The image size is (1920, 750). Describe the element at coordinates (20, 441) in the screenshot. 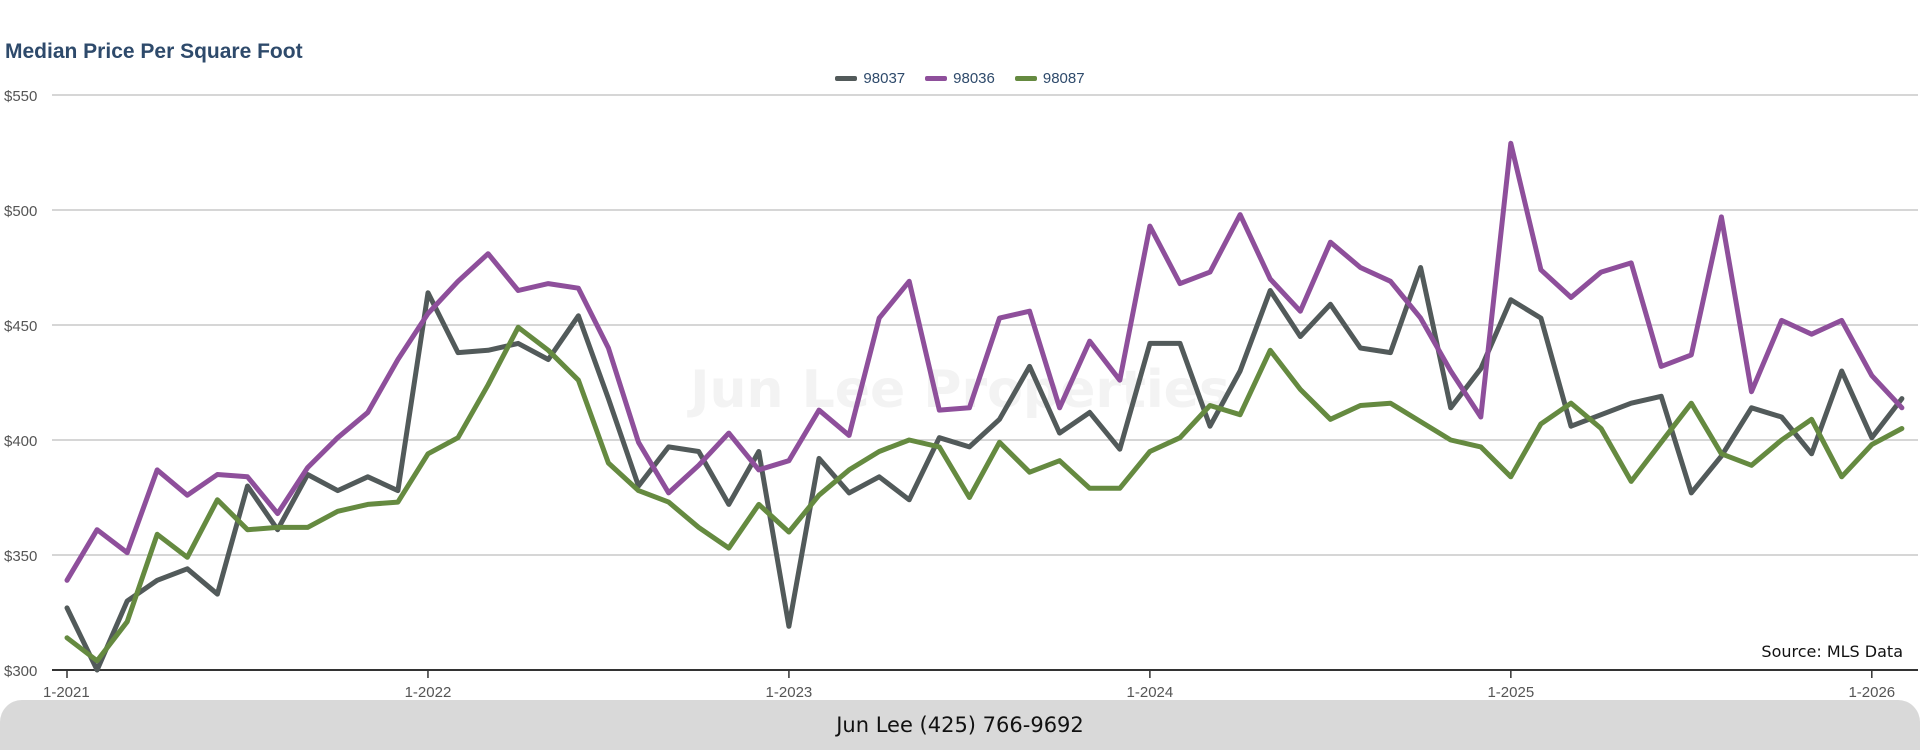

I see `y-tick-label-400: $400` at that location.